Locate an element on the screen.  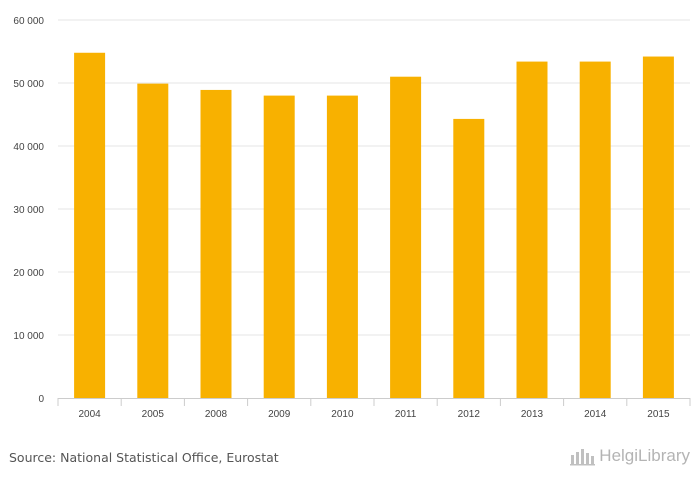
x-tick-label: 2005 is located at coordinates (153, 414).